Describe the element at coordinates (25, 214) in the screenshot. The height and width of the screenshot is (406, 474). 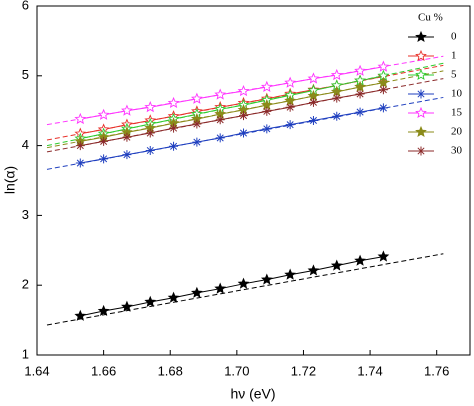
I see `y-tick-label: 3` at that location.